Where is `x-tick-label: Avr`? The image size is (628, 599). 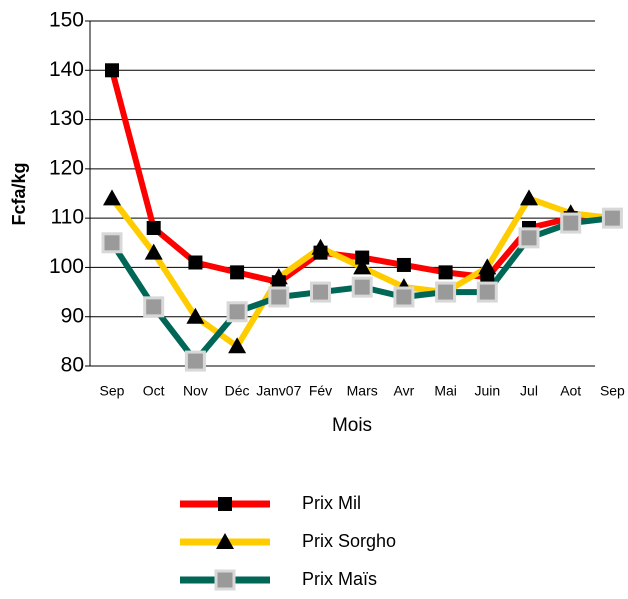
x-tick-label: Avr is located at coordinates (404, 391).